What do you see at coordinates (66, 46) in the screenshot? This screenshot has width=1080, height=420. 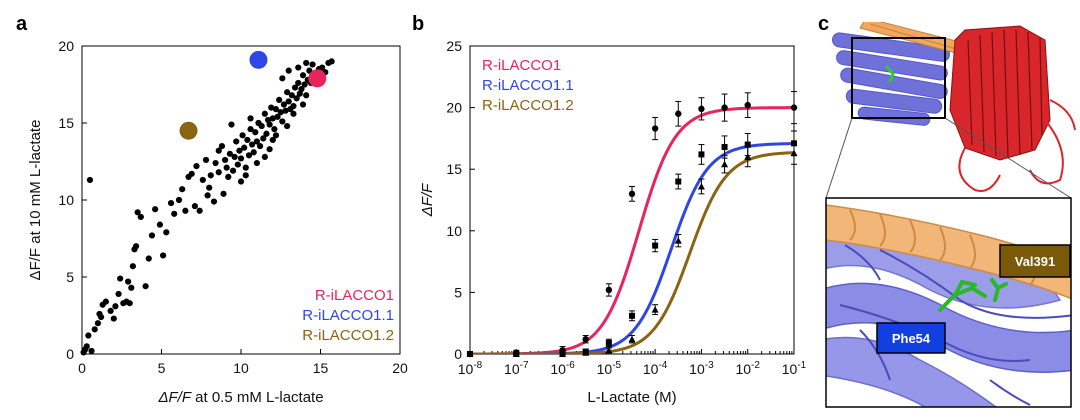 I see `scatter-y-tick-label: 20` at bounding box center [66, 46].